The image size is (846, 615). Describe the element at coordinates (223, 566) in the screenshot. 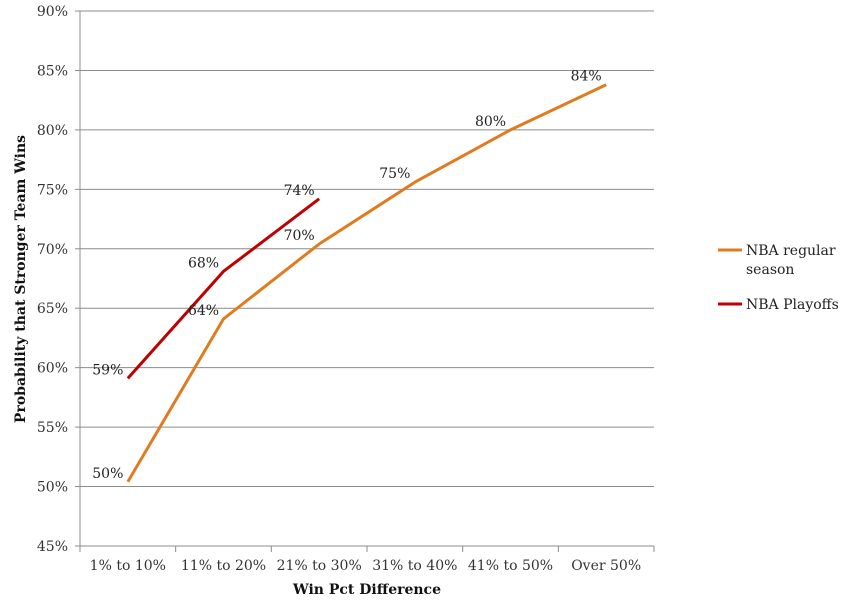

I see `x-tick-label: 11% to 20%` at that location.